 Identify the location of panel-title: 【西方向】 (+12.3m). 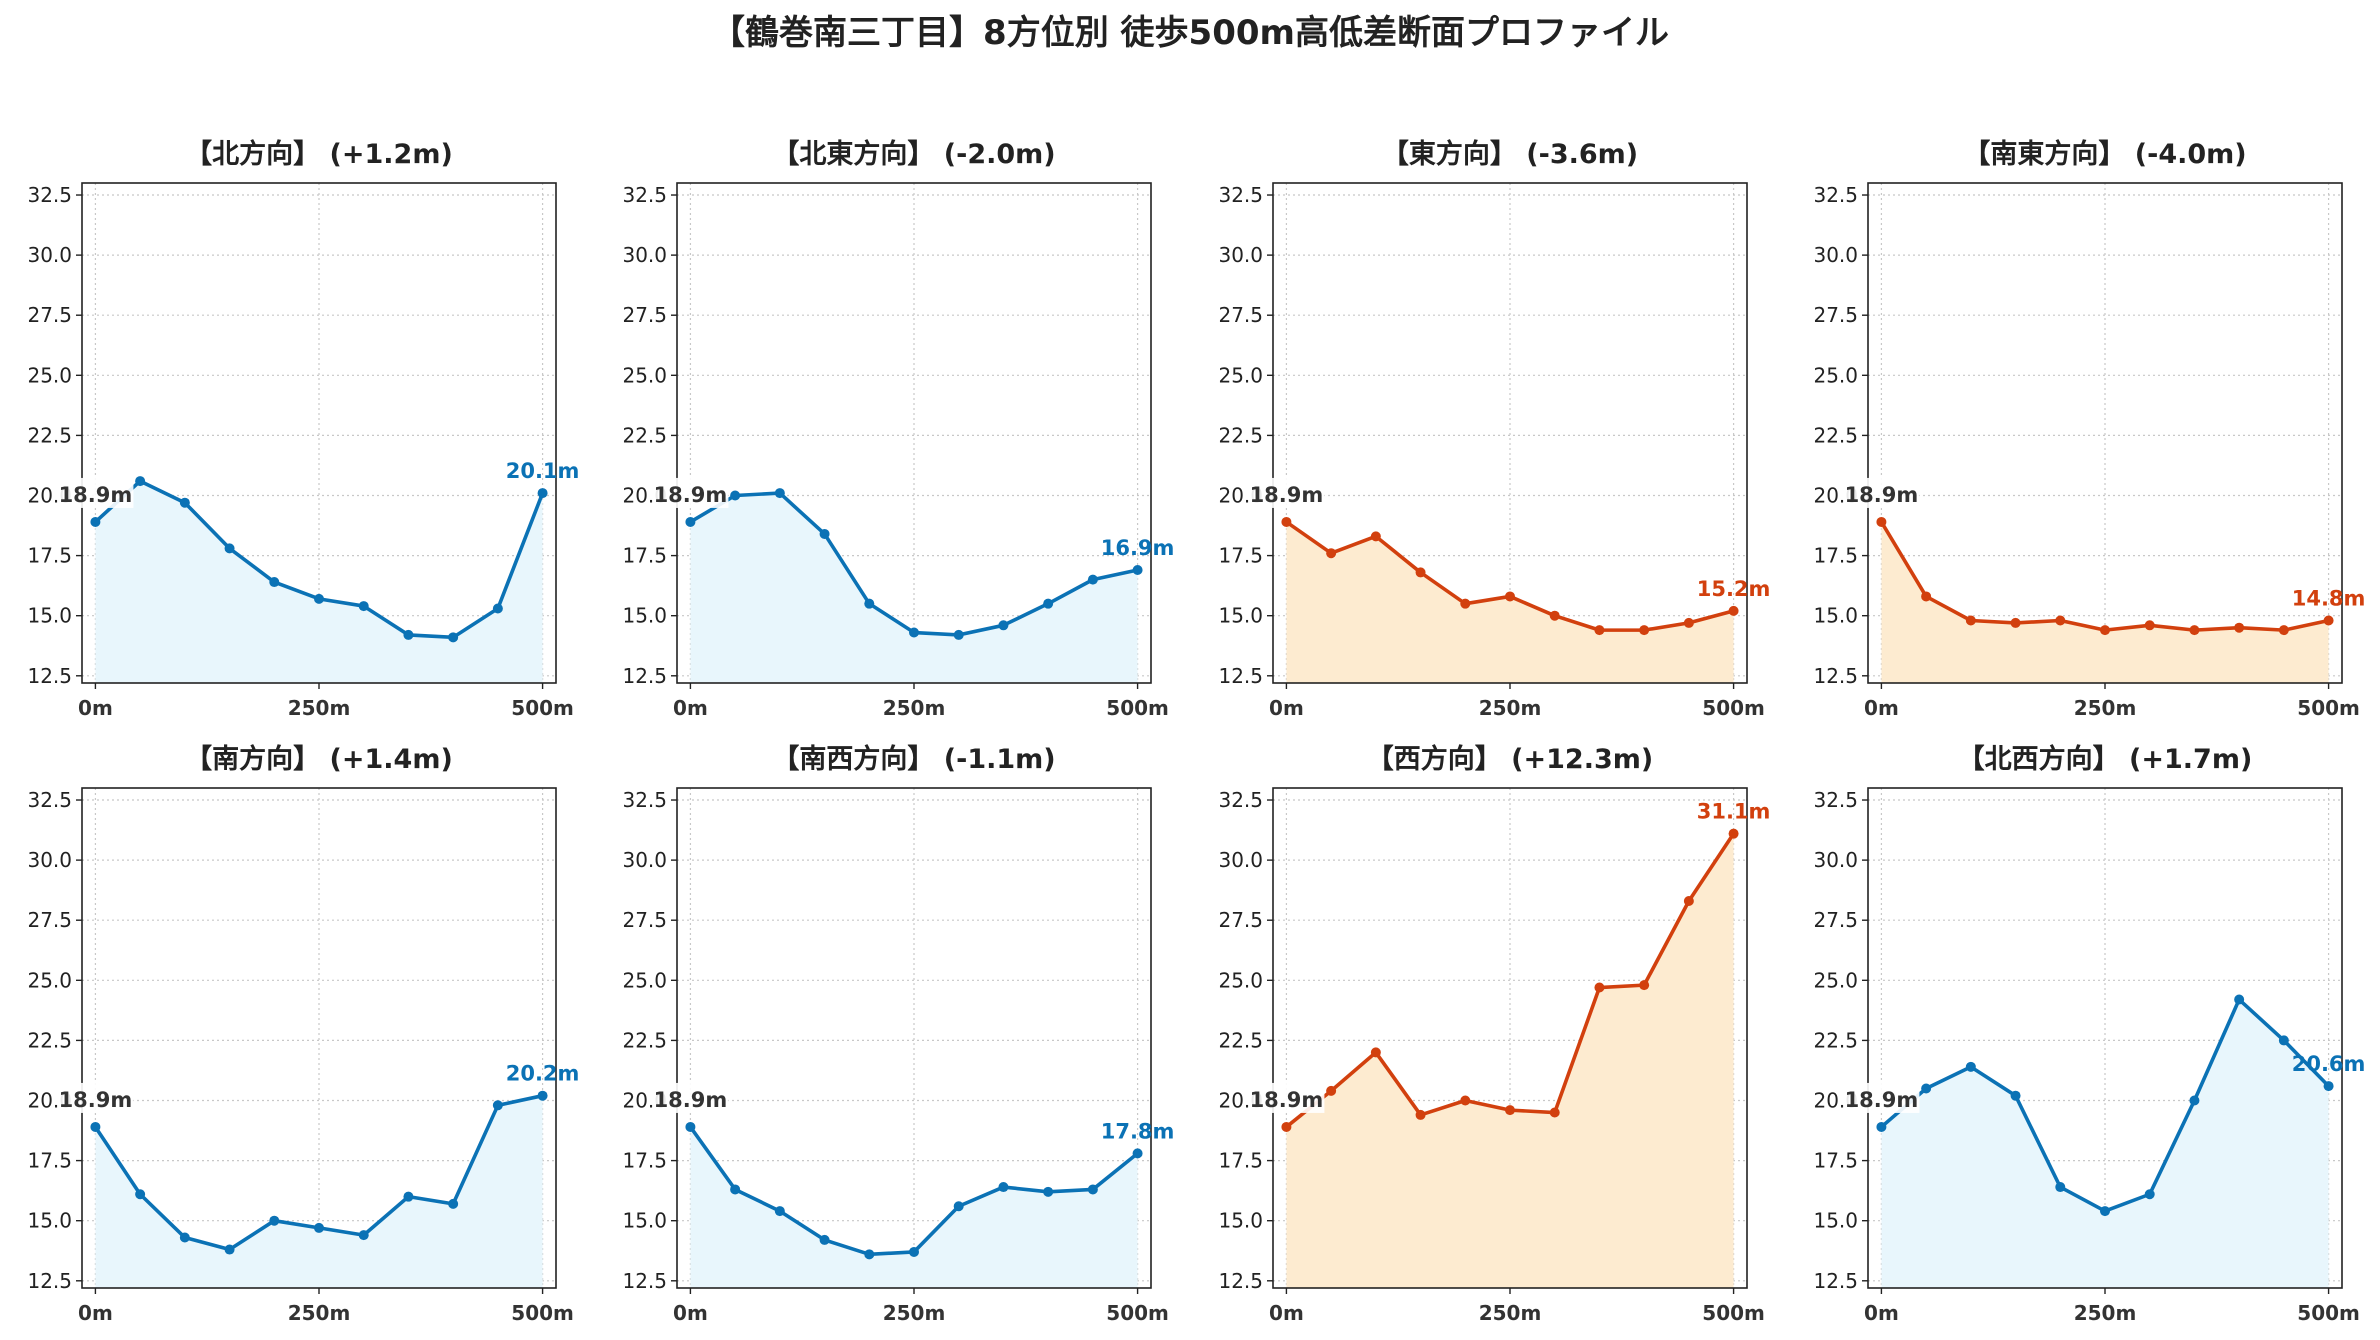
(1510, 759).